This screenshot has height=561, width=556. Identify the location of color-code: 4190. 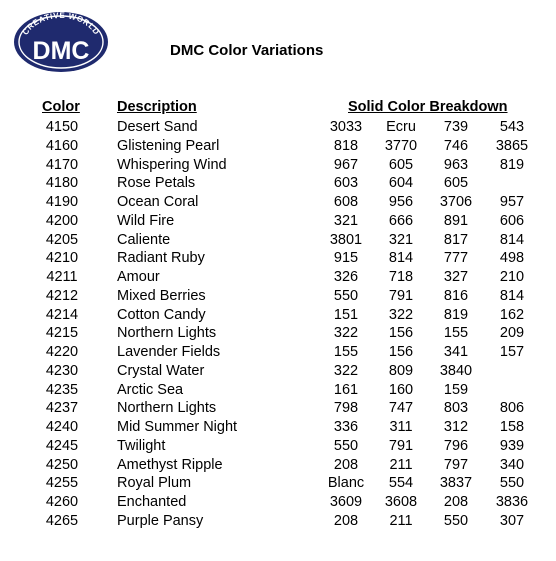
(62, 202).